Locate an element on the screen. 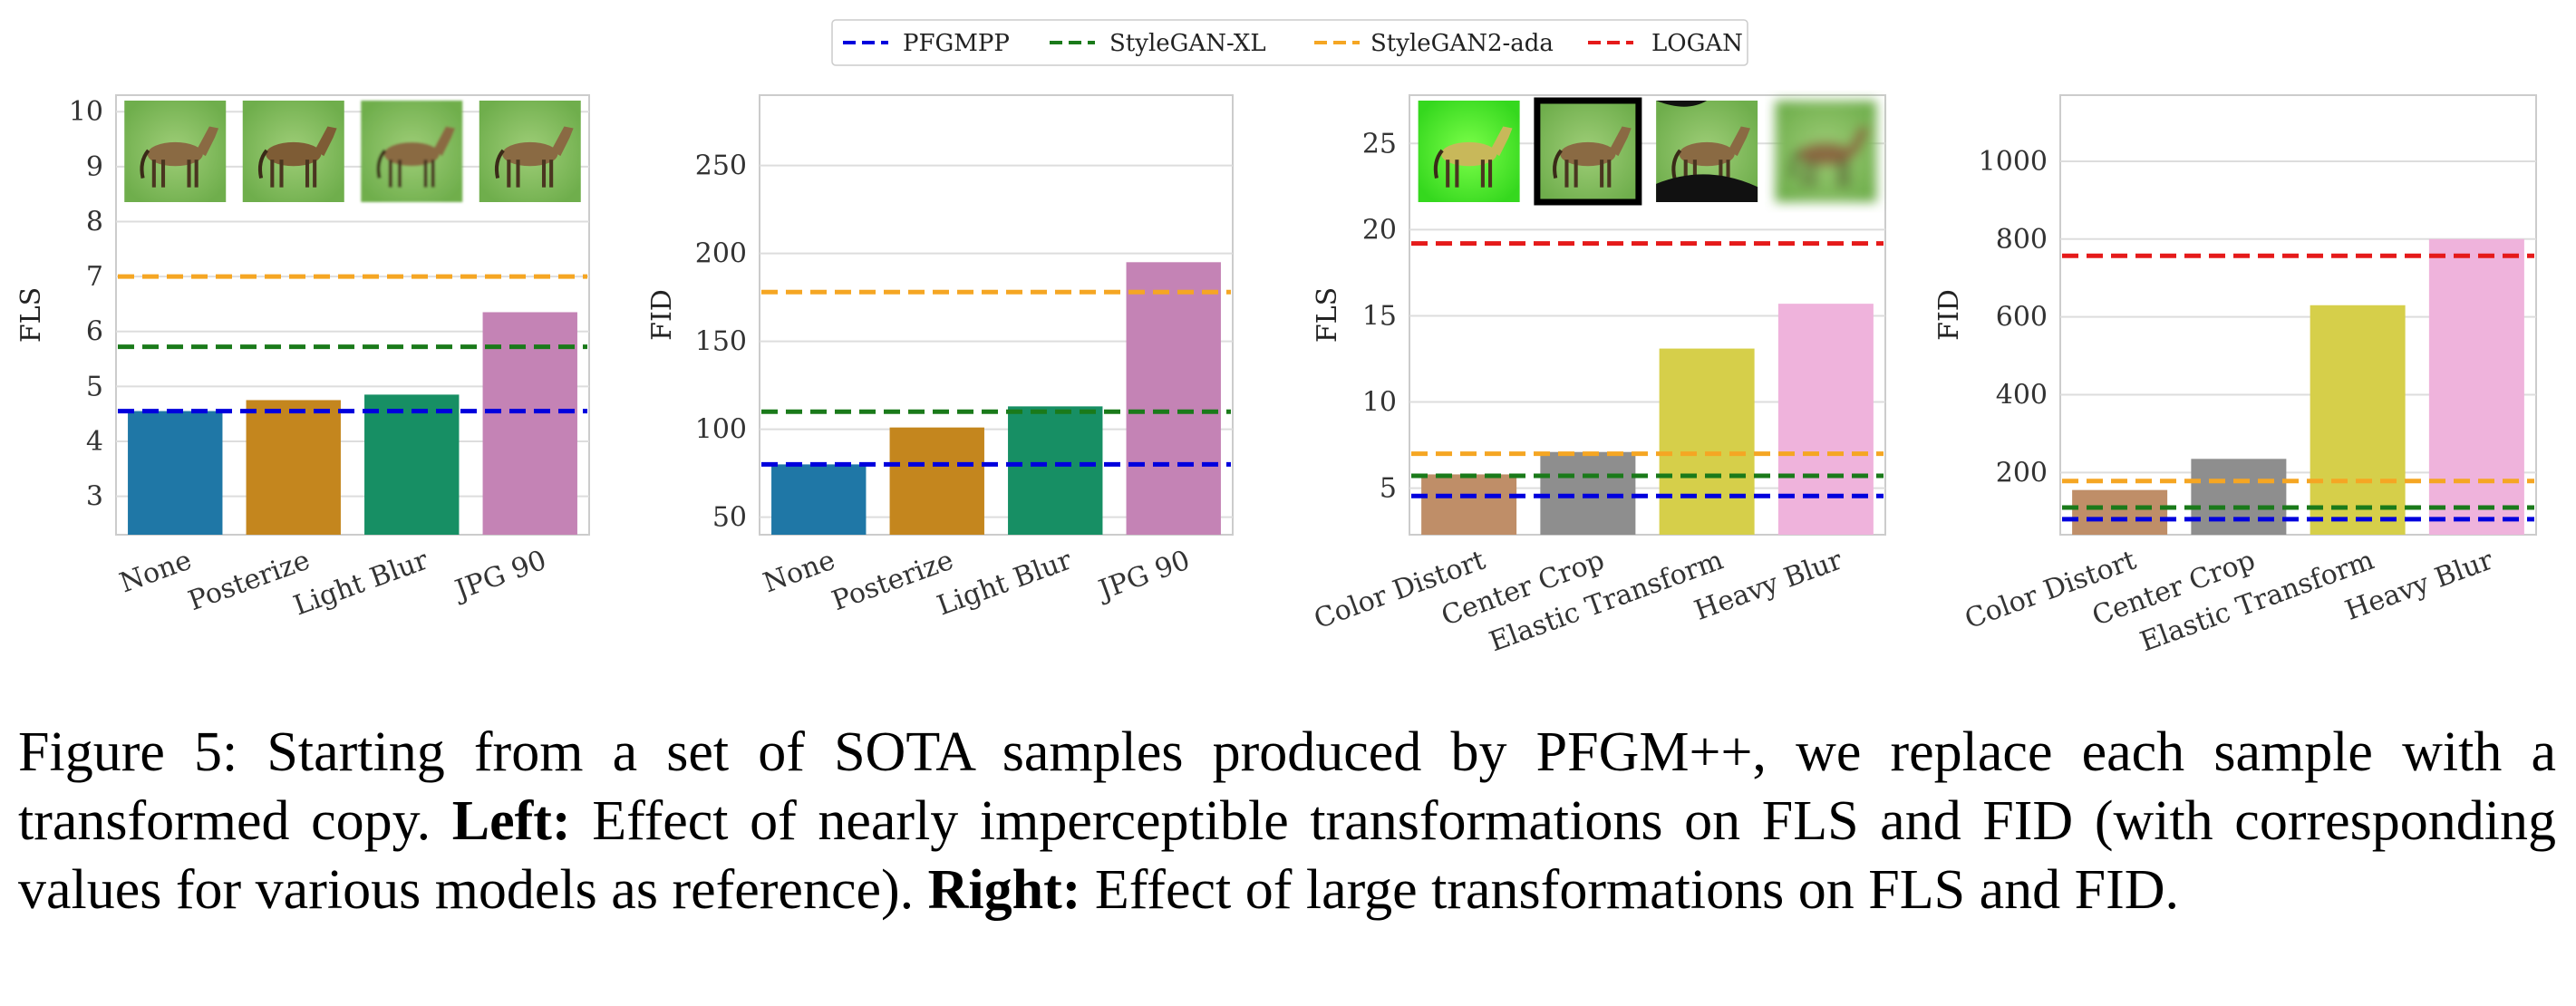 Image resolution: width=2576 pixels, height=1006 pixels. legend-label-pfgmpp: PFGMPP is located at coordinates (956, 43).